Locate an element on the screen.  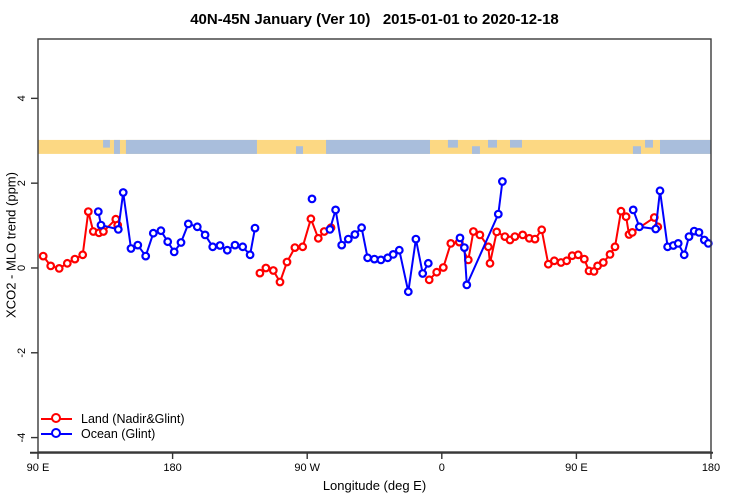
x-tick-label: 90 E is located at coordinates (576, 468).